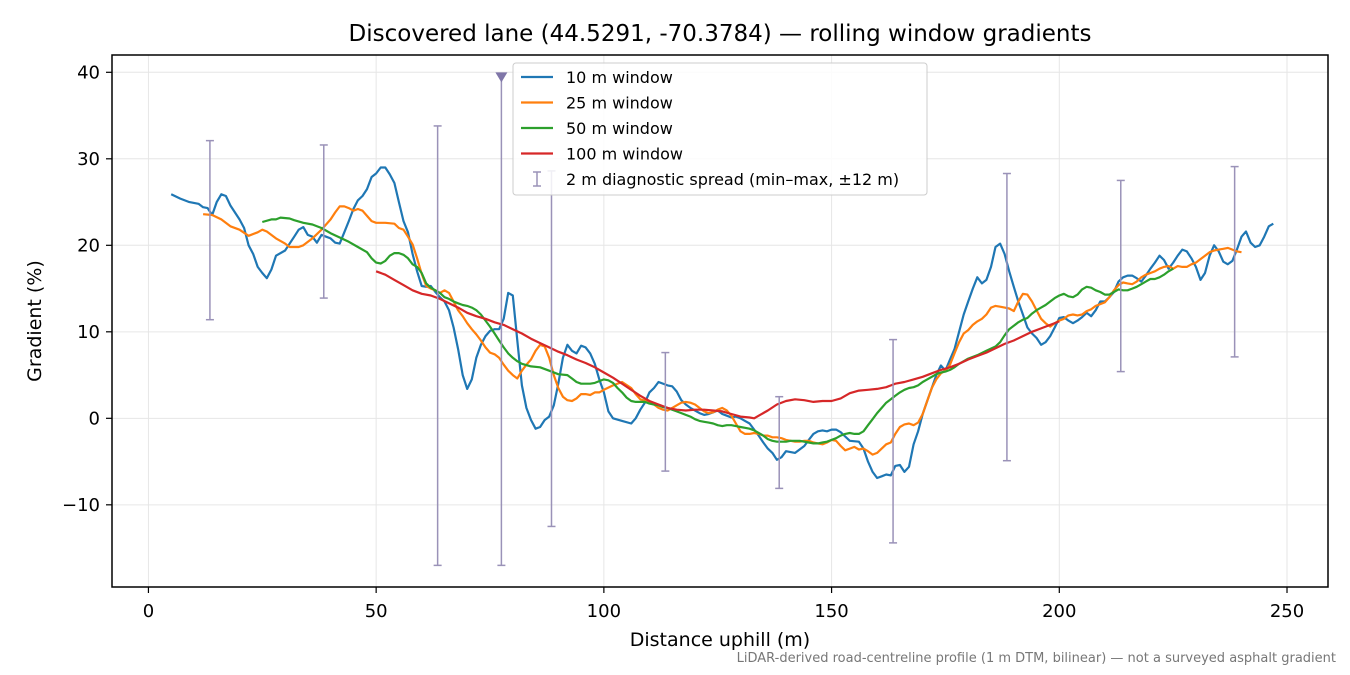 Image resolution: width=1350 pixels, height=675 pixels. What do you see at coordinates (1287, 611) in the screenshot?
I see `x-tick-label: 250` at bounding box center [1287, 611].